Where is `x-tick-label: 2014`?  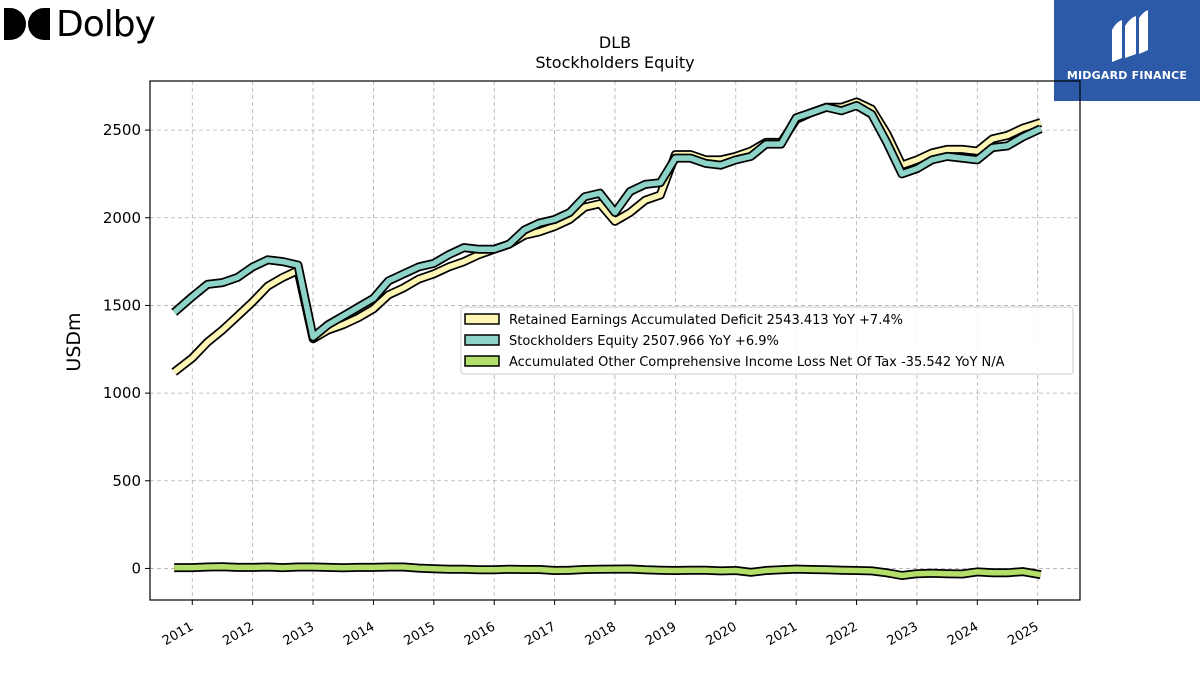 x-tick-label: 2014 is located at coordinates (359, 634).